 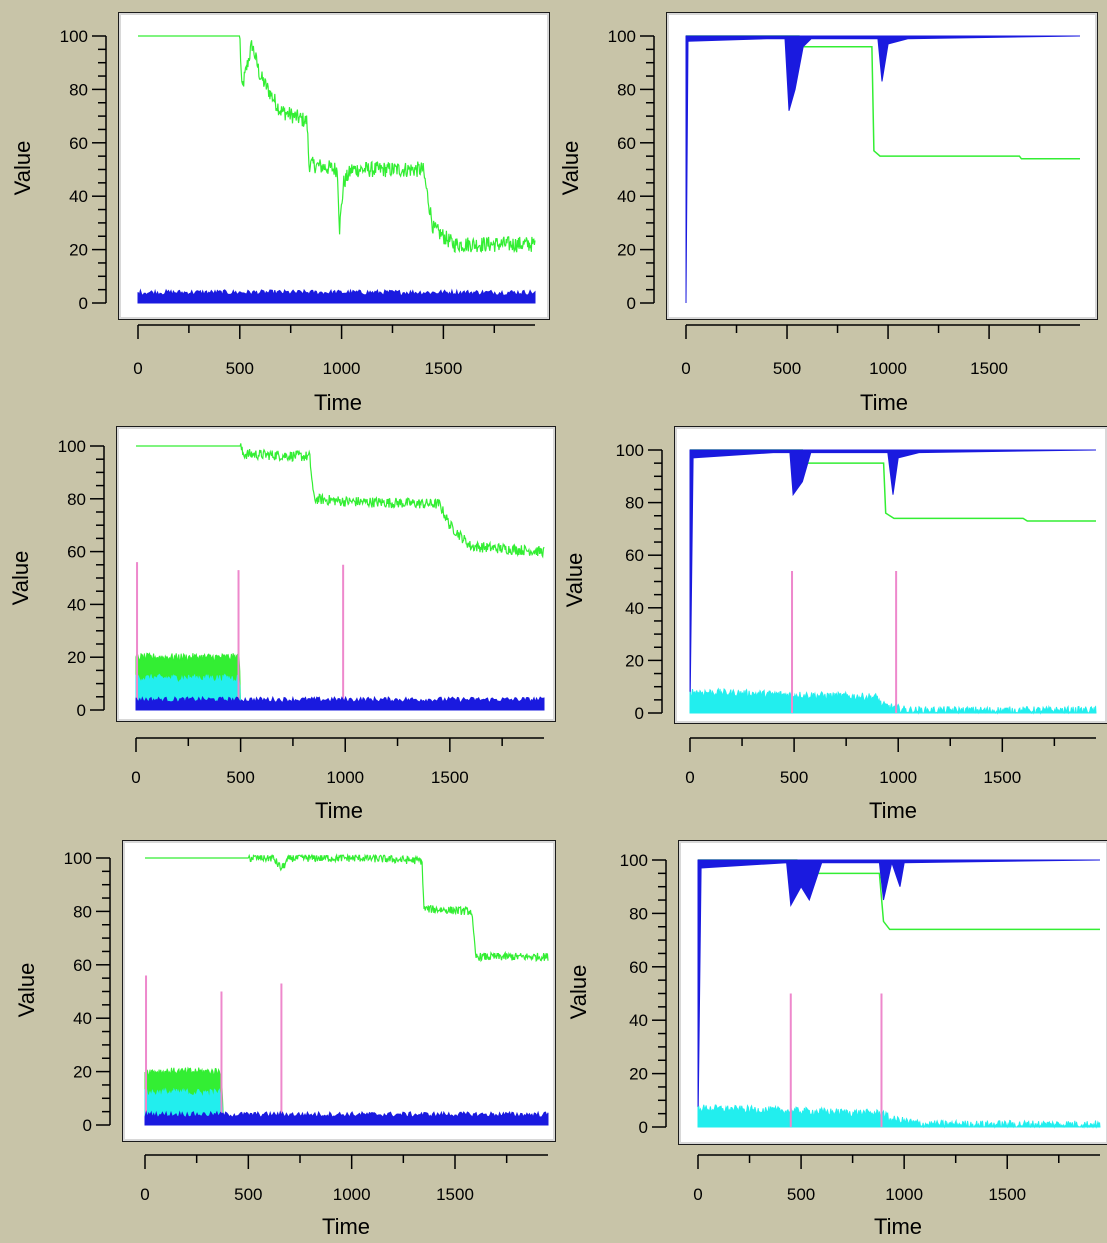 I want to click on plot-area, so click(x=893, y=992).